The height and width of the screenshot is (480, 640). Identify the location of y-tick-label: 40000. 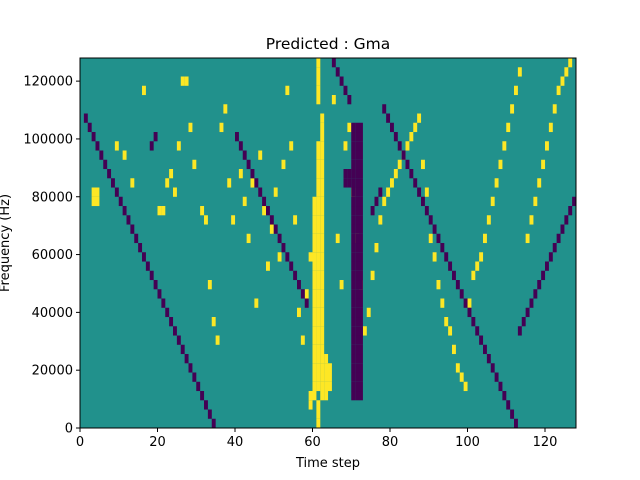
(52, 313).